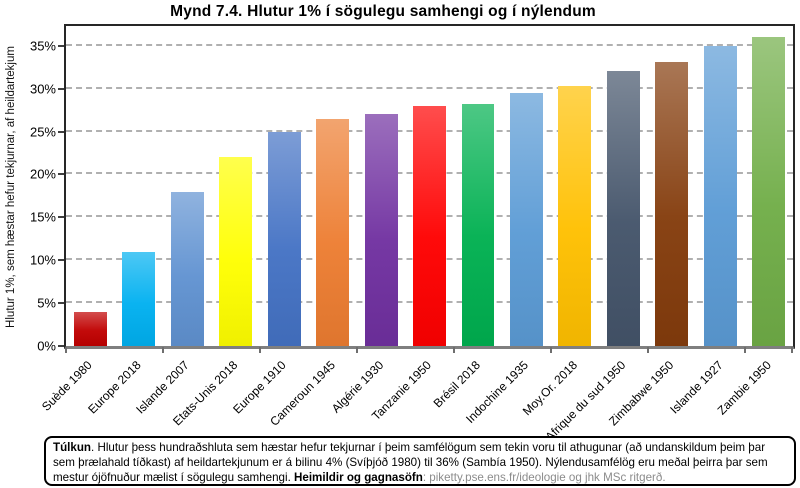 The width and height of the screenshot is (800, 488). What do you see at coordinates (90, 328) in the screenshot?
I see `bar-Suède 1980` at bounding box center [90, 328].